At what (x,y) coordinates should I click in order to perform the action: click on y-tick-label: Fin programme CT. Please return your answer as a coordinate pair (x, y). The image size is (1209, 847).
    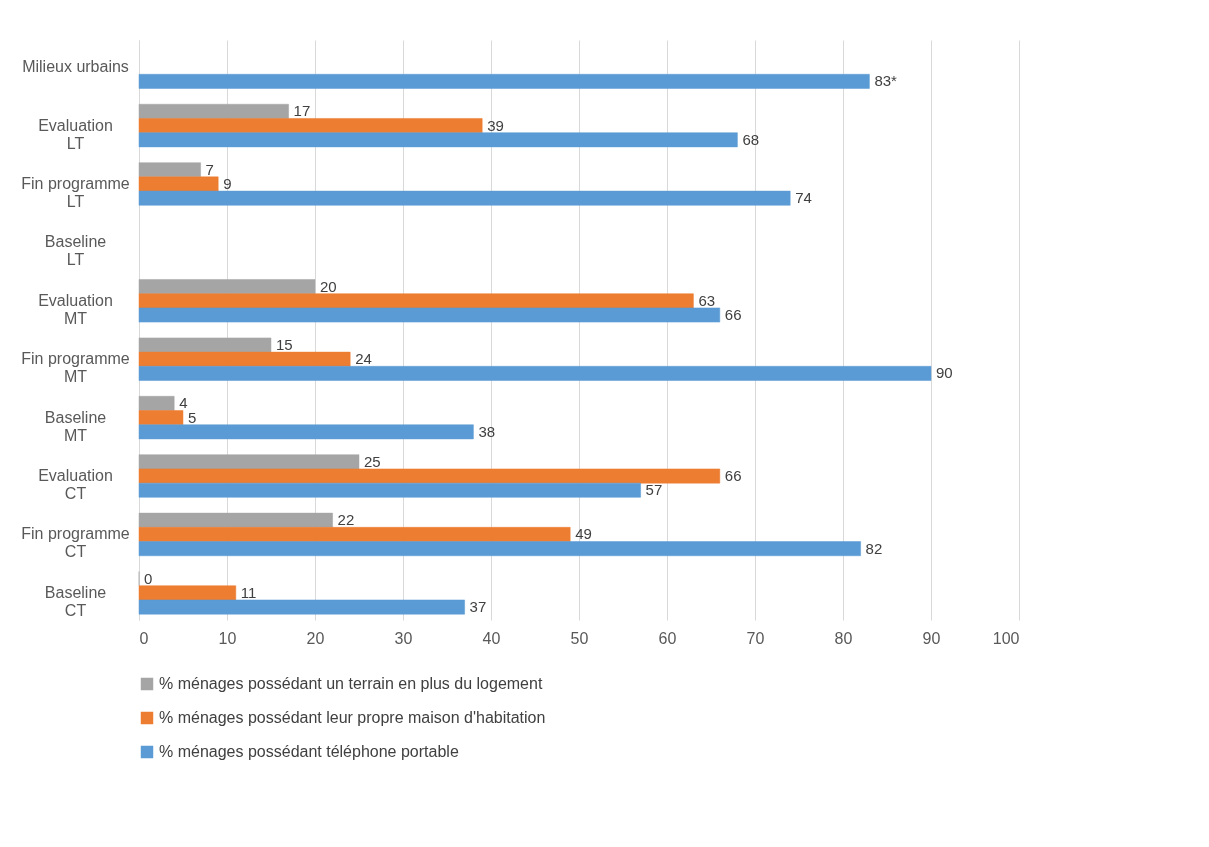
    Looking at the image, I should click on (75, 543).